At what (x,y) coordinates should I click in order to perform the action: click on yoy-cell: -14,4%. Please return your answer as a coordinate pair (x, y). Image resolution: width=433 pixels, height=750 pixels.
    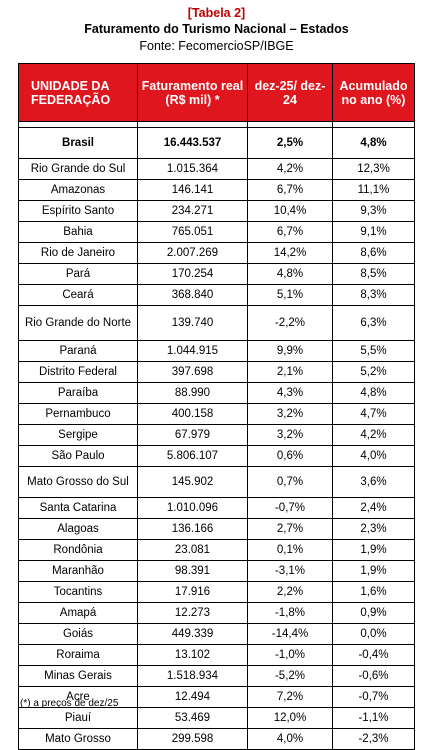
    Looking at the image, I should click on (290, 634).